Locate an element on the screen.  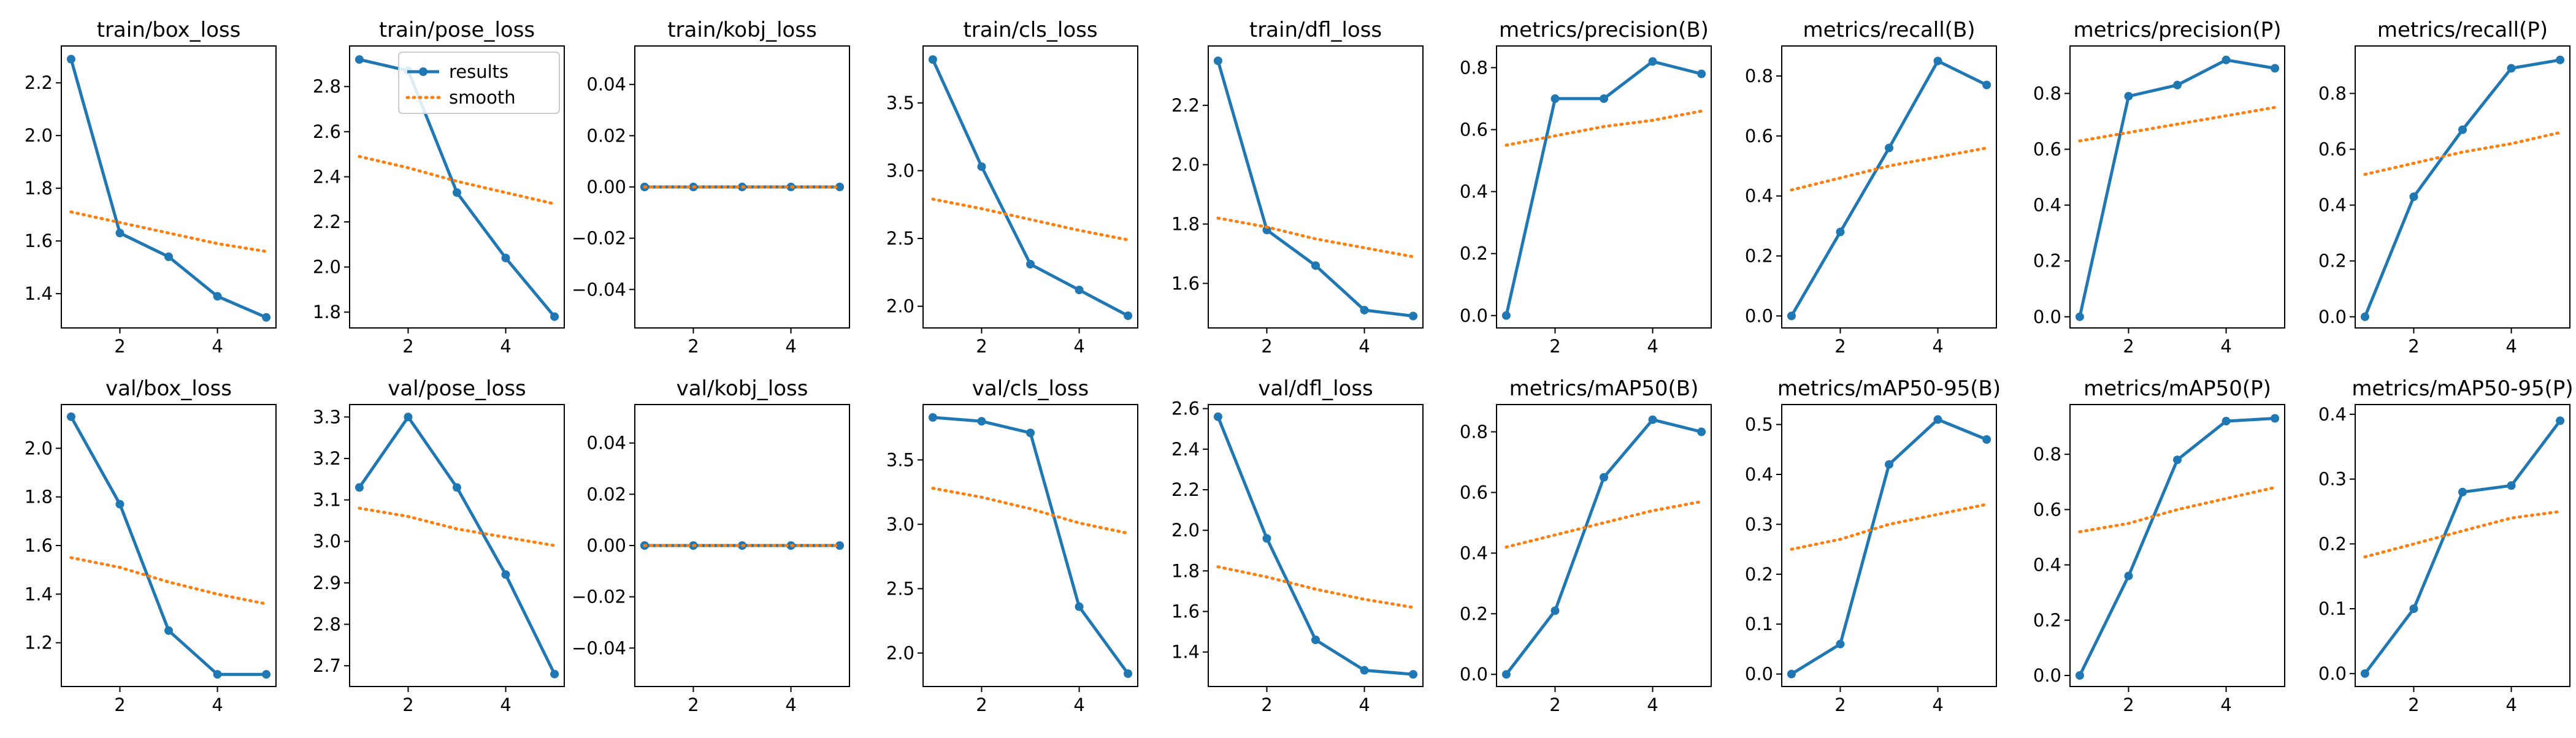
subplot-18: metrics/mAP50-95(P) 2 4 0.0 0.1 0.2 0.3 0.4 is located at coordinates (2446, 545).